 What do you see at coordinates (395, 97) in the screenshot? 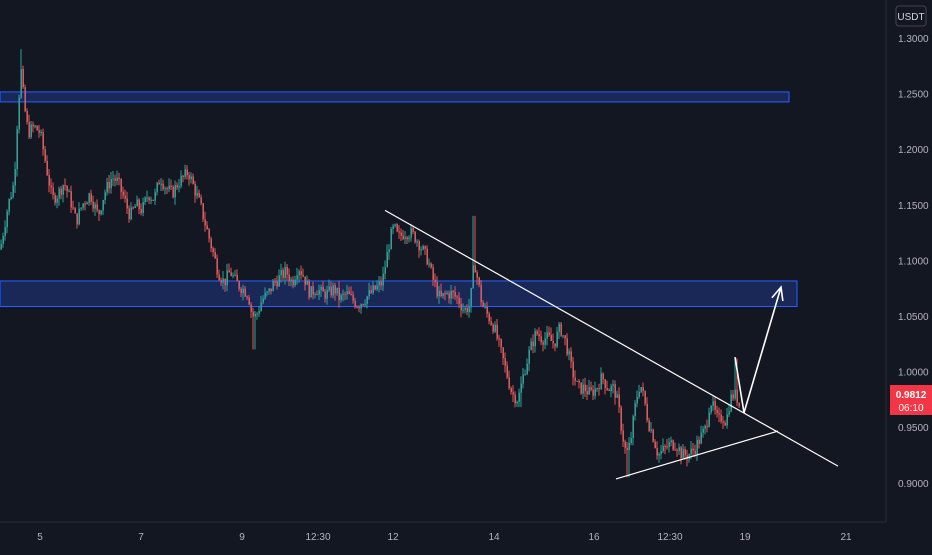
I see `upper-resistance-zone` at bounding box center [395, 97].